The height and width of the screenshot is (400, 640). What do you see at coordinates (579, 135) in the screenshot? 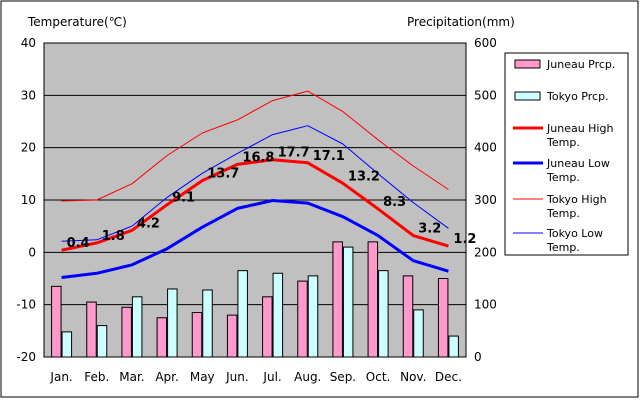
I see `legend-label: Juneau High Temp.` at bounding box center [579, 135].